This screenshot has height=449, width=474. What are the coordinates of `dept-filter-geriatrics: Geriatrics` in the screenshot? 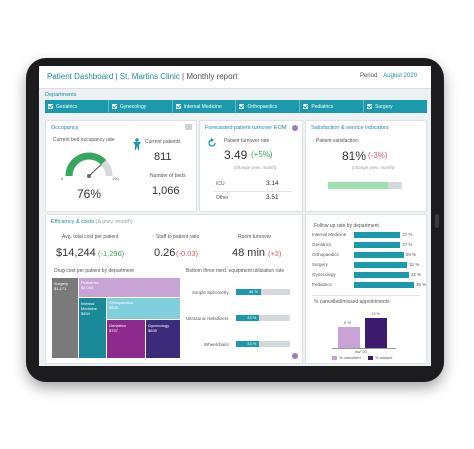 It's located at (77, 106).